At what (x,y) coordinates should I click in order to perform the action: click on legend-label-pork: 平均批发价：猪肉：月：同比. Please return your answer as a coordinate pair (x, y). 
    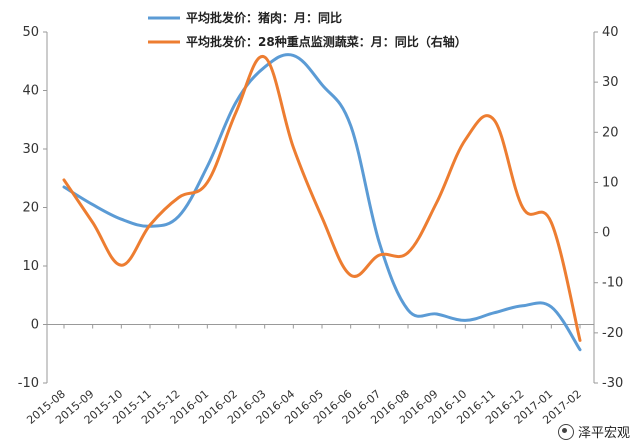
    Looking at the image, I should click on (264, 17).